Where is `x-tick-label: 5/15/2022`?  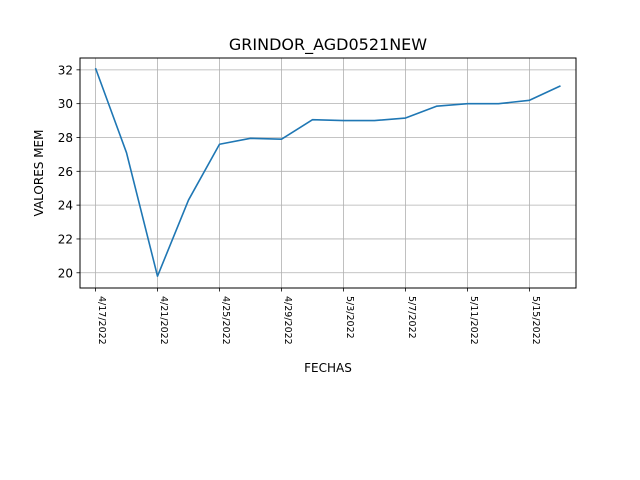 x-tick-label: 5/15/2022 is located at coordinates (535, 320).